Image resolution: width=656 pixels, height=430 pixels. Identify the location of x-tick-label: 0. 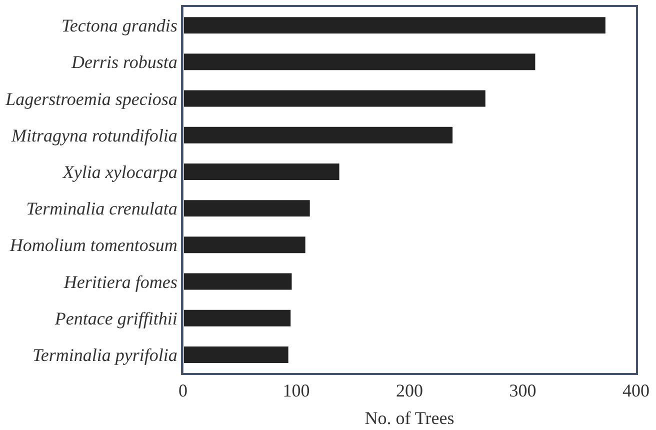
(183, 390).